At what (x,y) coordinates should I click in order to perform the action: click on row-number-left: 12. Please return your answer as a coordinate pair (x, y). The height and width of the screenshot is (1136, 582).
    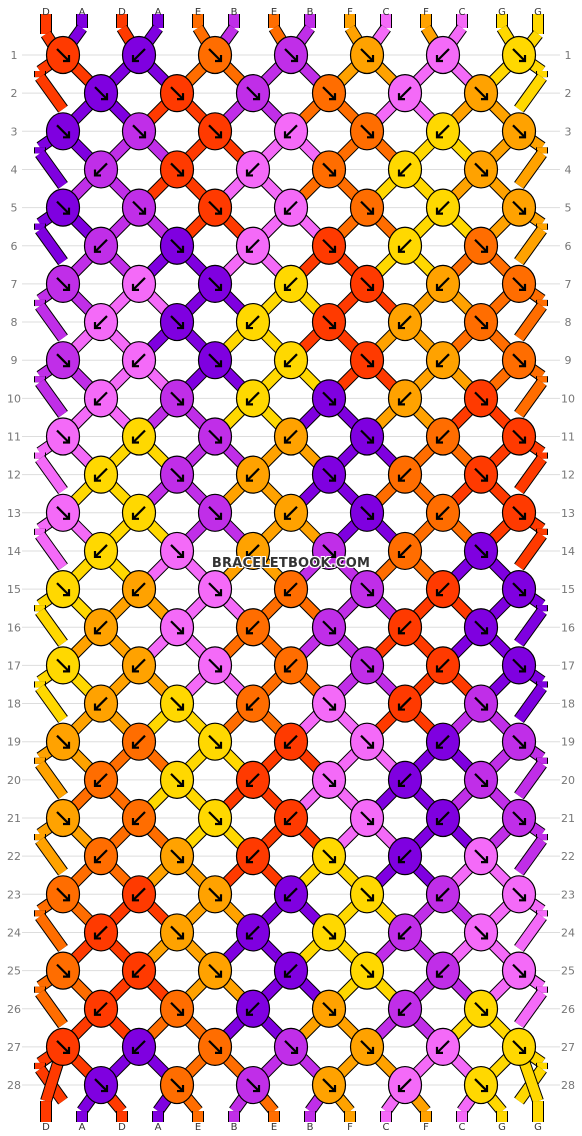
    Looking at the image, I should click on (14, 475).